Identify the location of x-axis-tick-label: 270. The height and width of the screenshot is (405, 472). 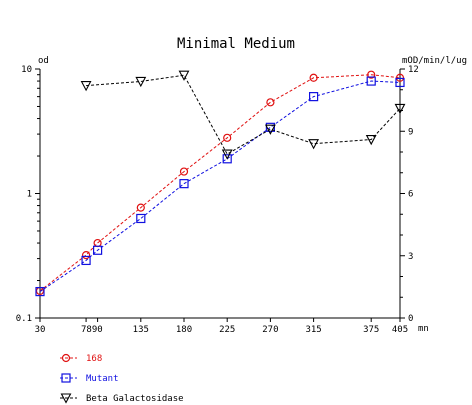
(270, 330).